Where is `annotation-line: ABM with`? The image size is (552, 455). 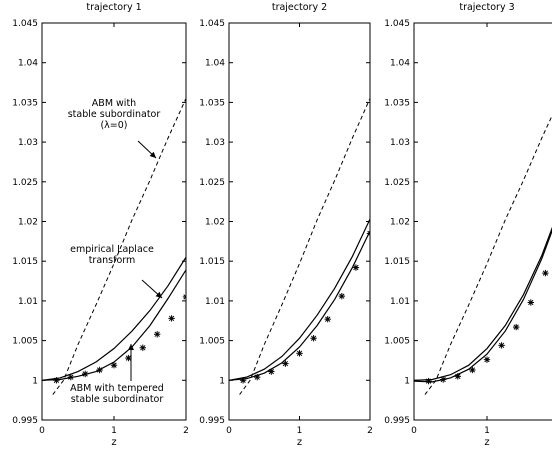
annotation-line: ABM with is located at coordinates (114, 103).